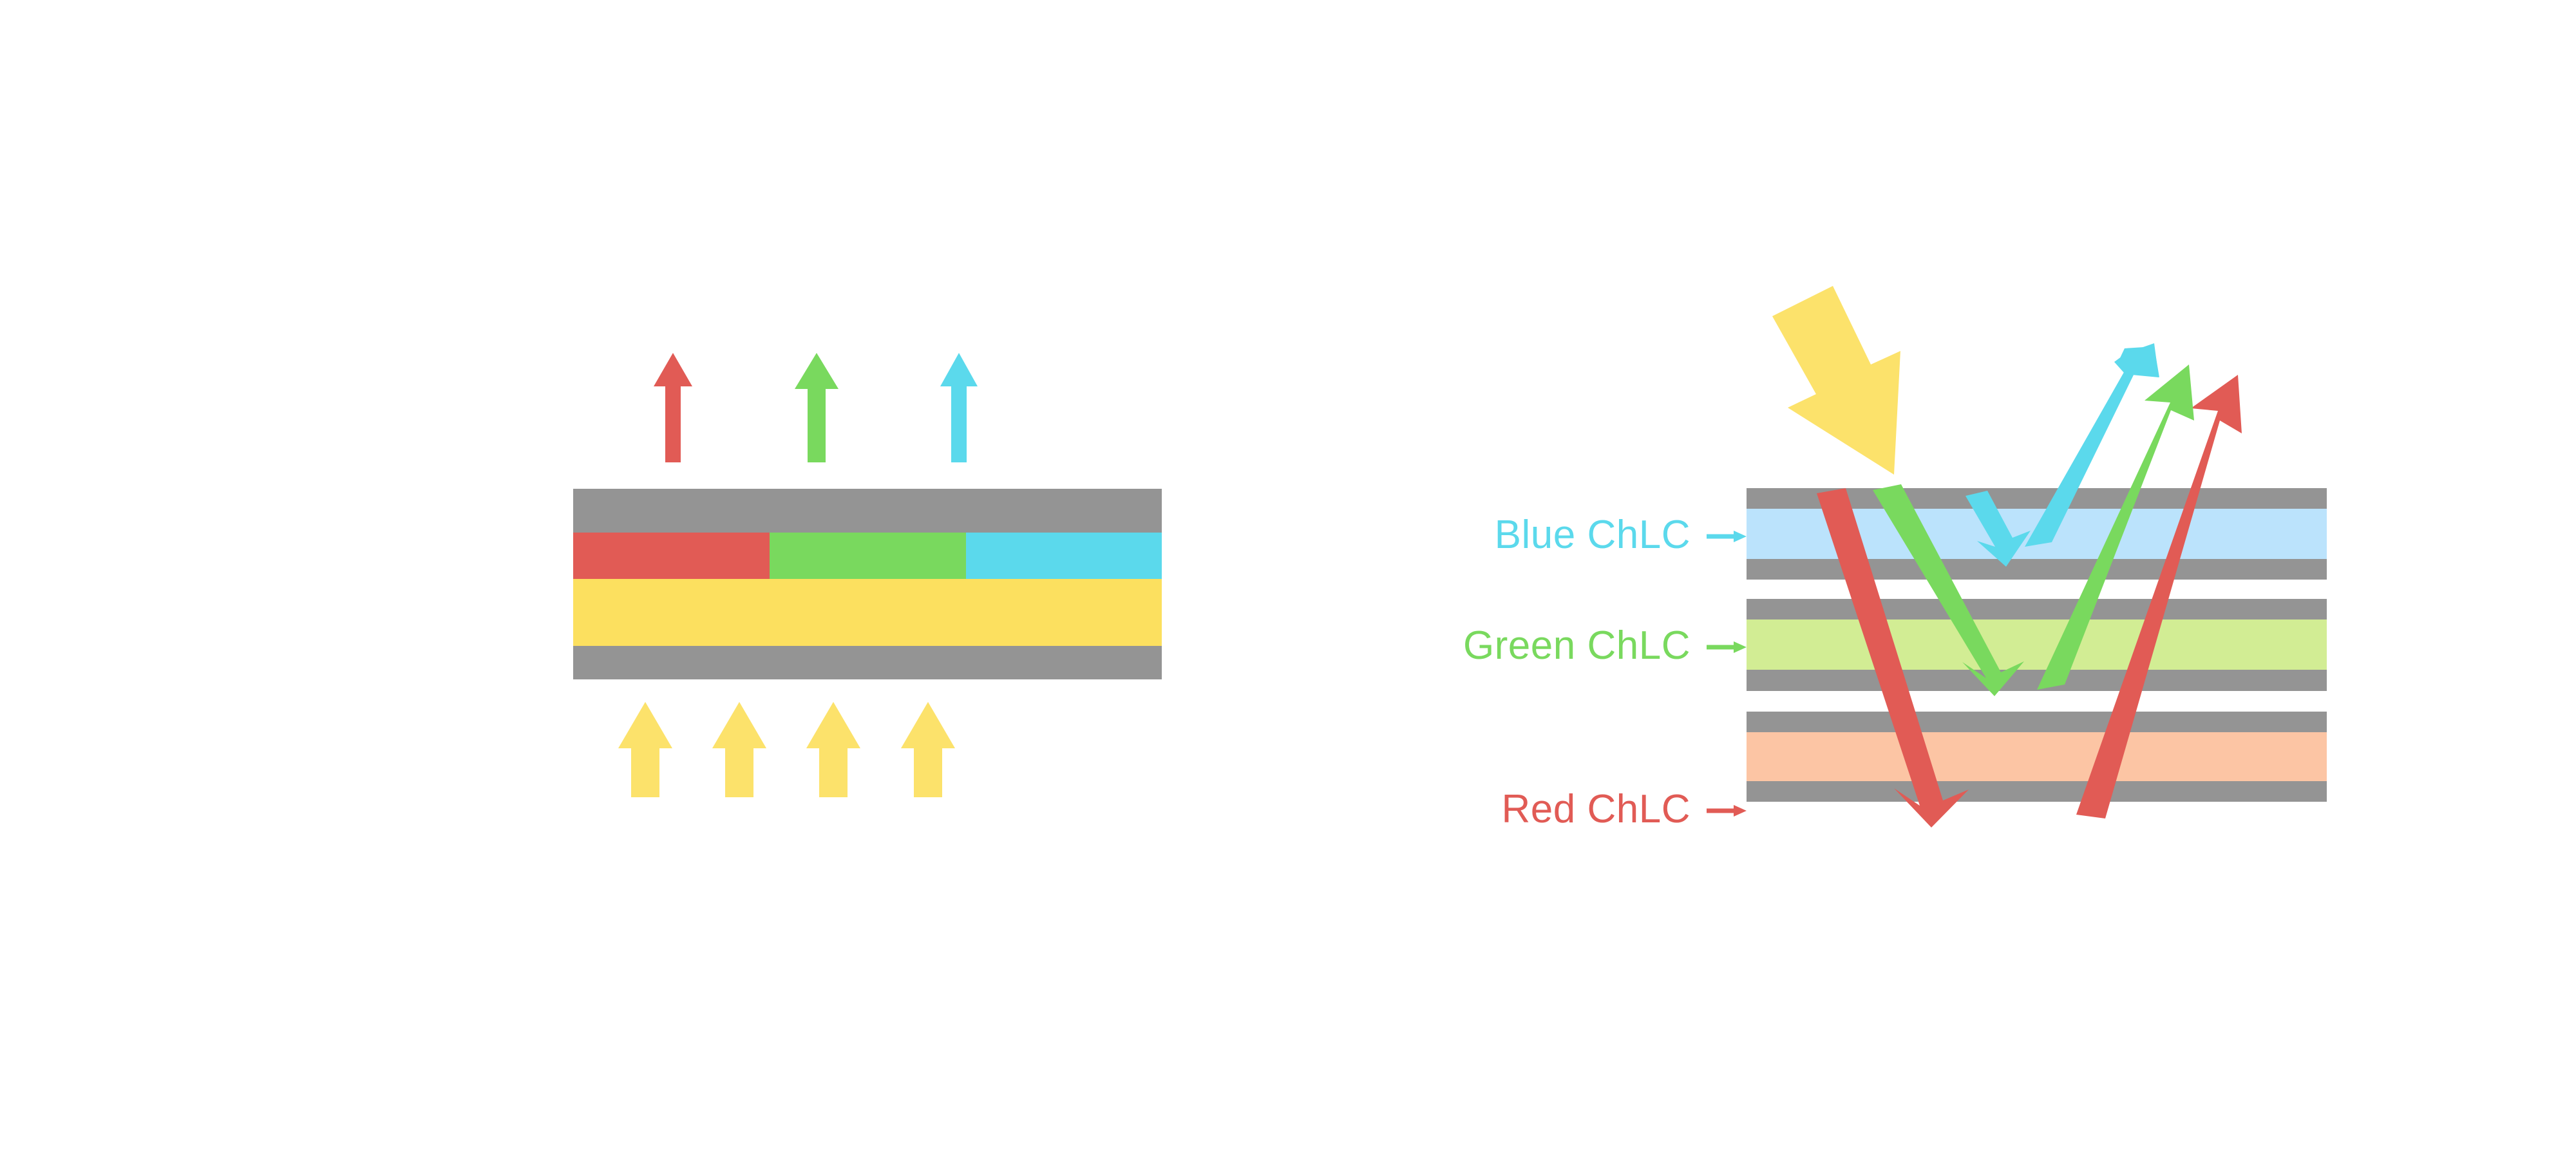  Describe the element at coordinates (1948, 590) in the screenshot. I see `green-incident-ray` at that location.